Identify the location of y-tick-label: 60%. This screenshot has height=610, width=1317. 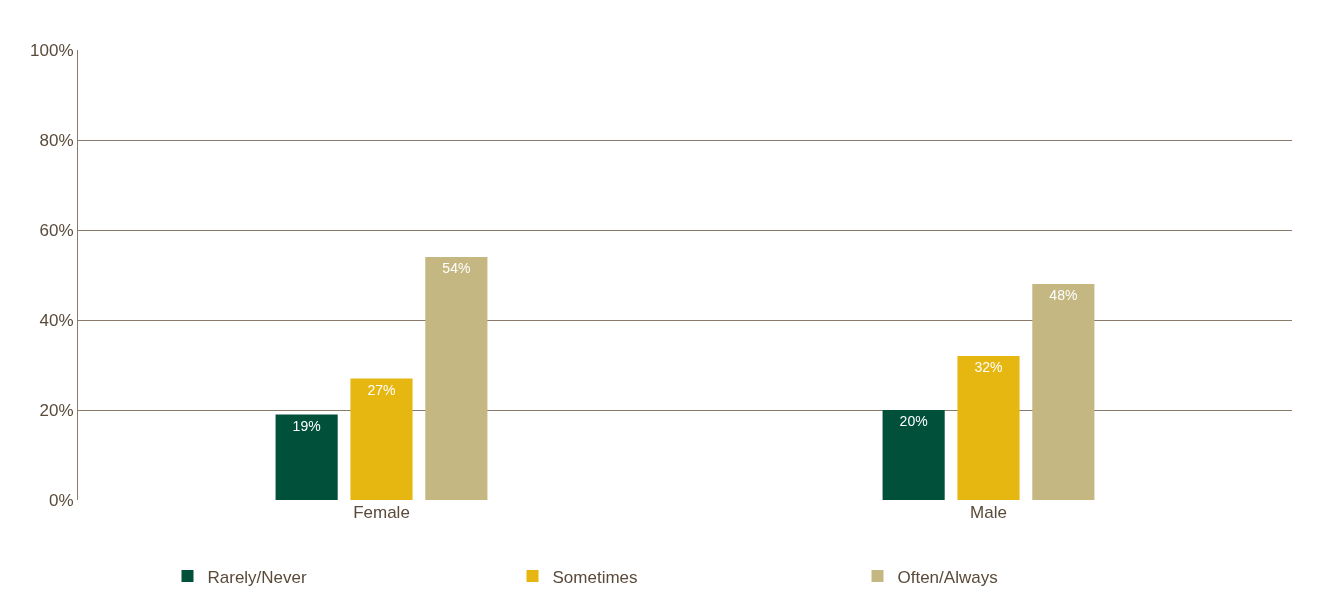
(56, 230).